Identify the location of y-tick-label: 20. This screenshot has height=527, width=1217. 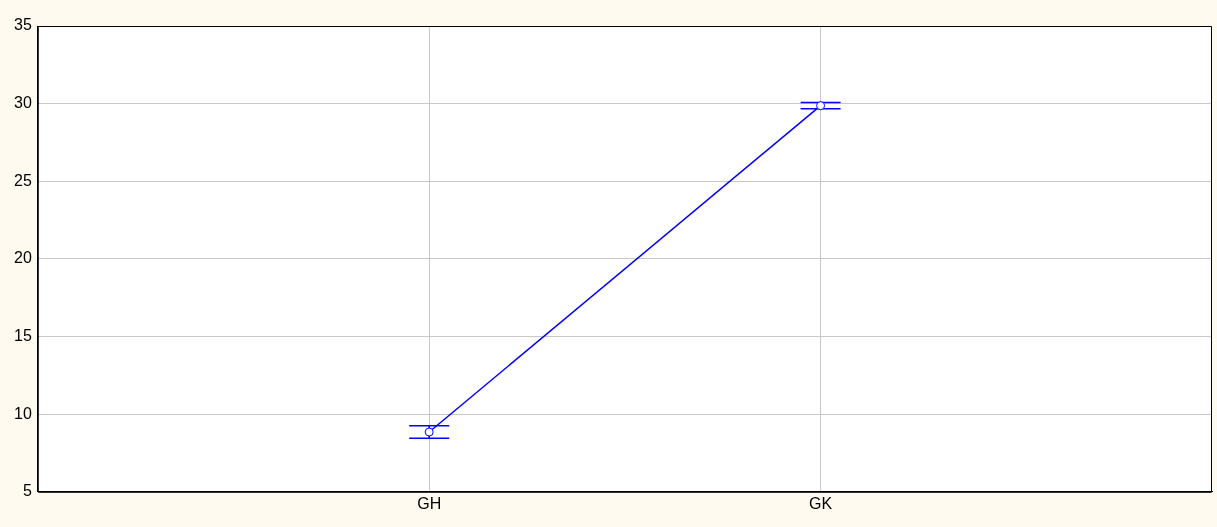
(23, 258).